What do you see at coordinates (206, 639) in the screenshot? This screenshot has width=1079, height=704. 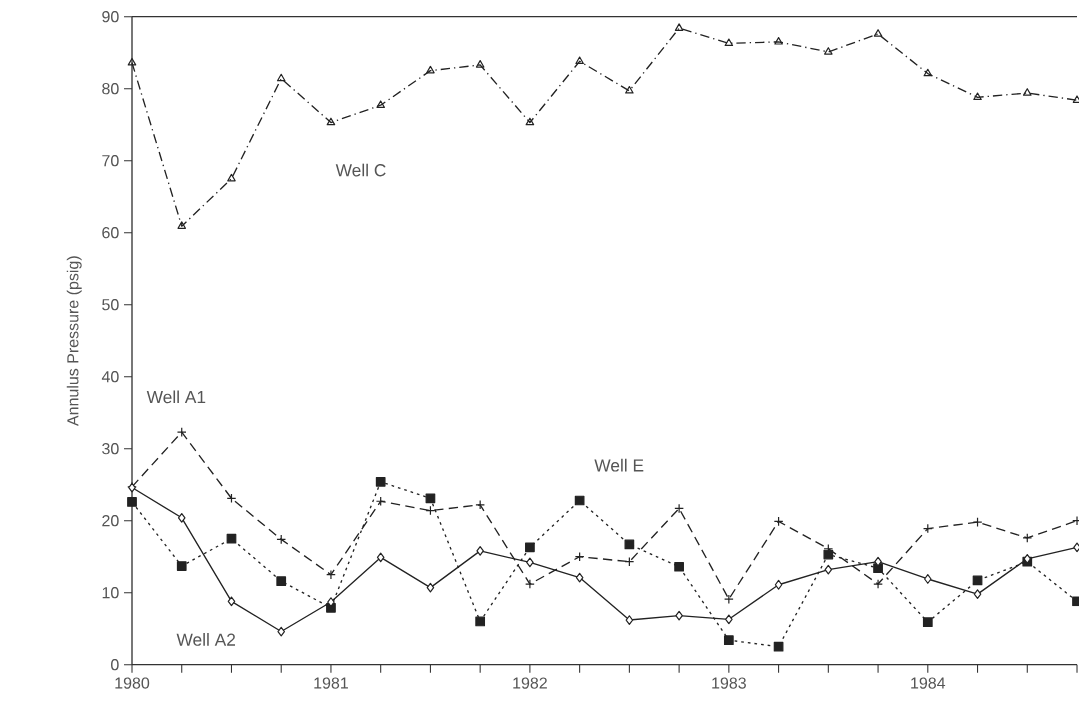 I see `series-label: Well A2` at bounding box center [206, 639].